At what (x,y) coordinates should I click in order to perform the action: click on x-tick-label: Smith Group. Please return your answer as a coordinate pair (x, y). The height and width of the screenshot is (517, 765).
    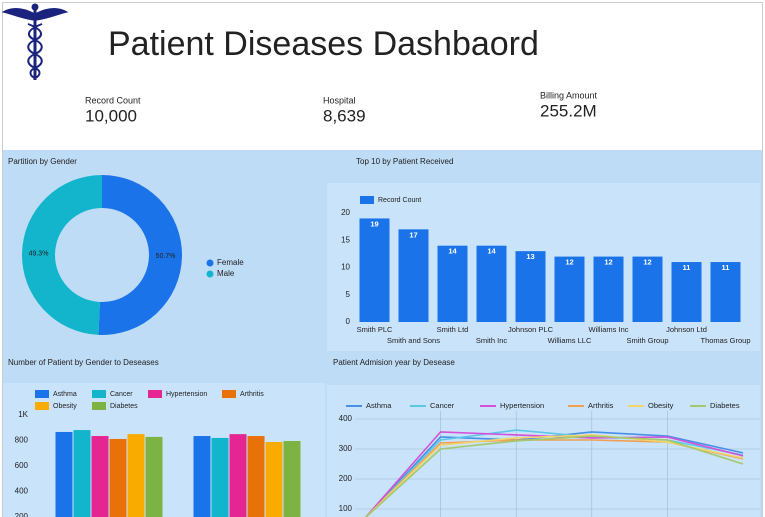
    Looking at the image, I should click on (647, 340).